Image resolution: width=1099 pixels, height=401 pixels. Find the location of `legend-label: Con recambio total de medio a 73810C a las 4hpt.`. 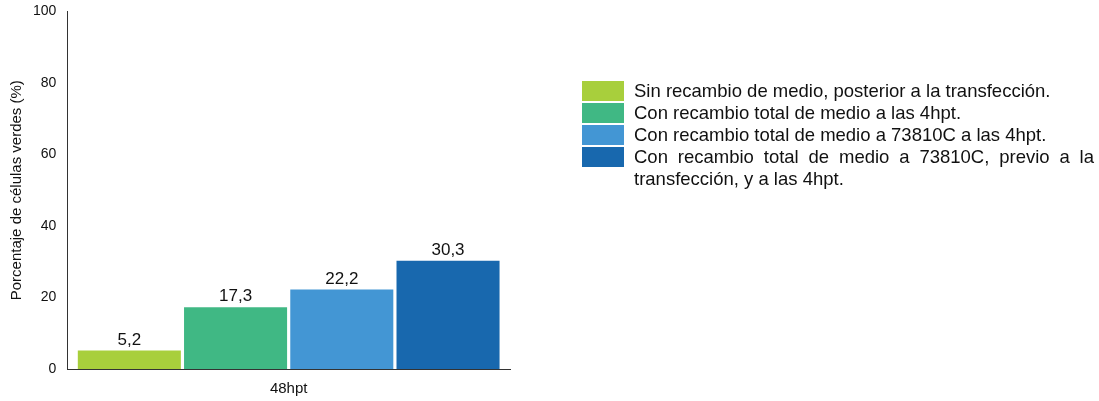

legend-label: Con recambio total de medio a 73810C a las 4hpt. is located at coordinates (840, 135).